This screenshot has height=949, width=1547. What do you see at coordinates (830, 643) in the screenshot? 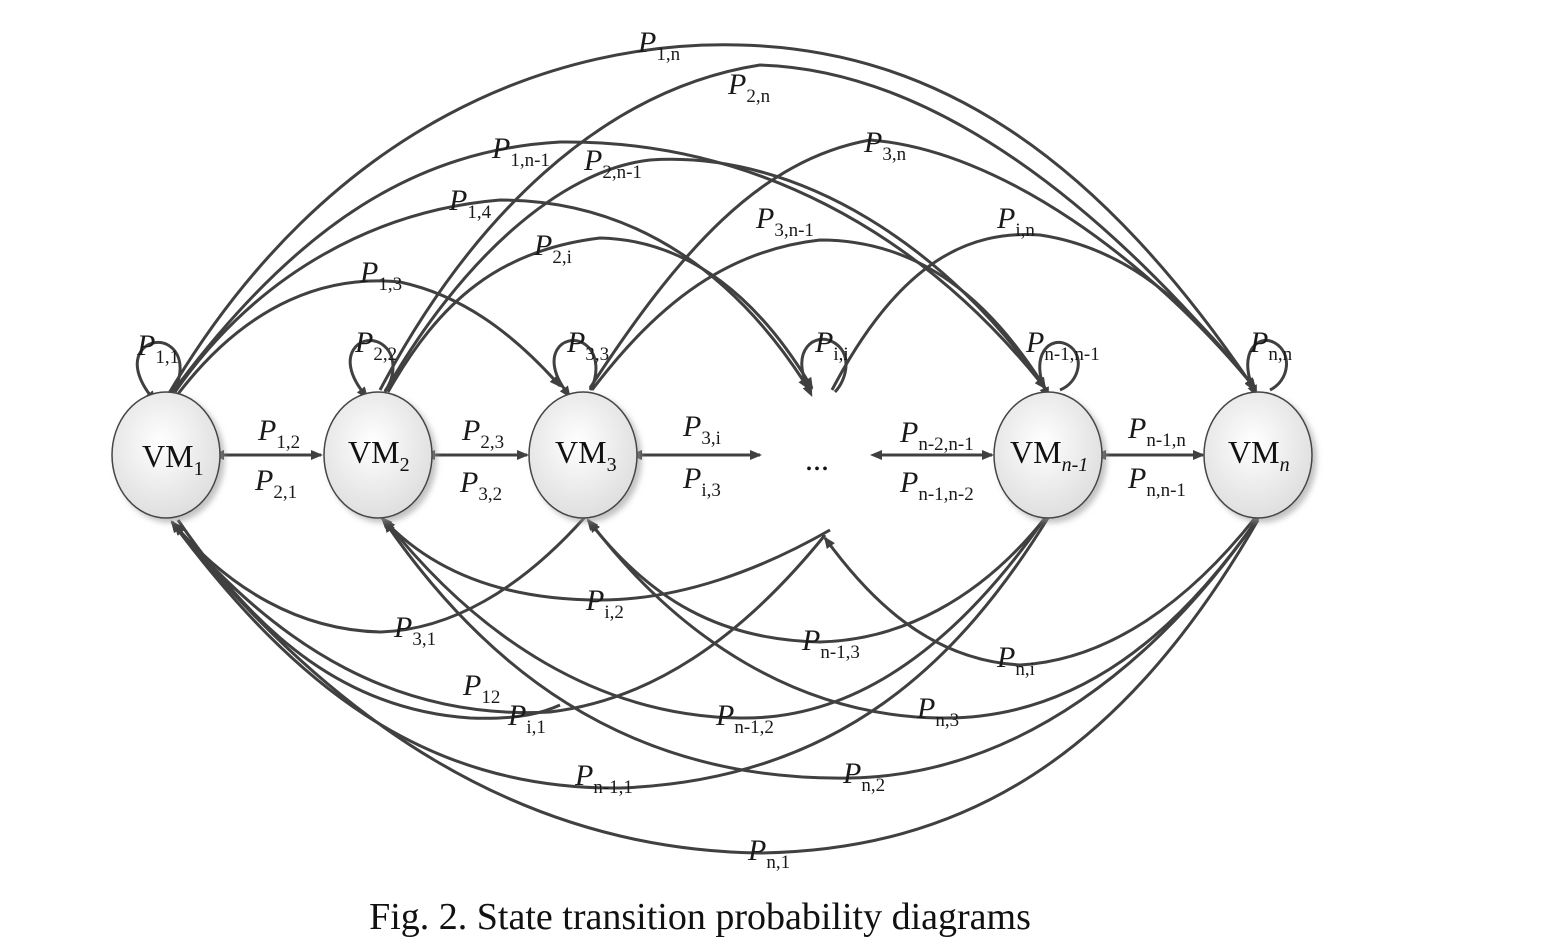
I see `label-pn13: Pn-1,3` at bounding box center [830, 643].